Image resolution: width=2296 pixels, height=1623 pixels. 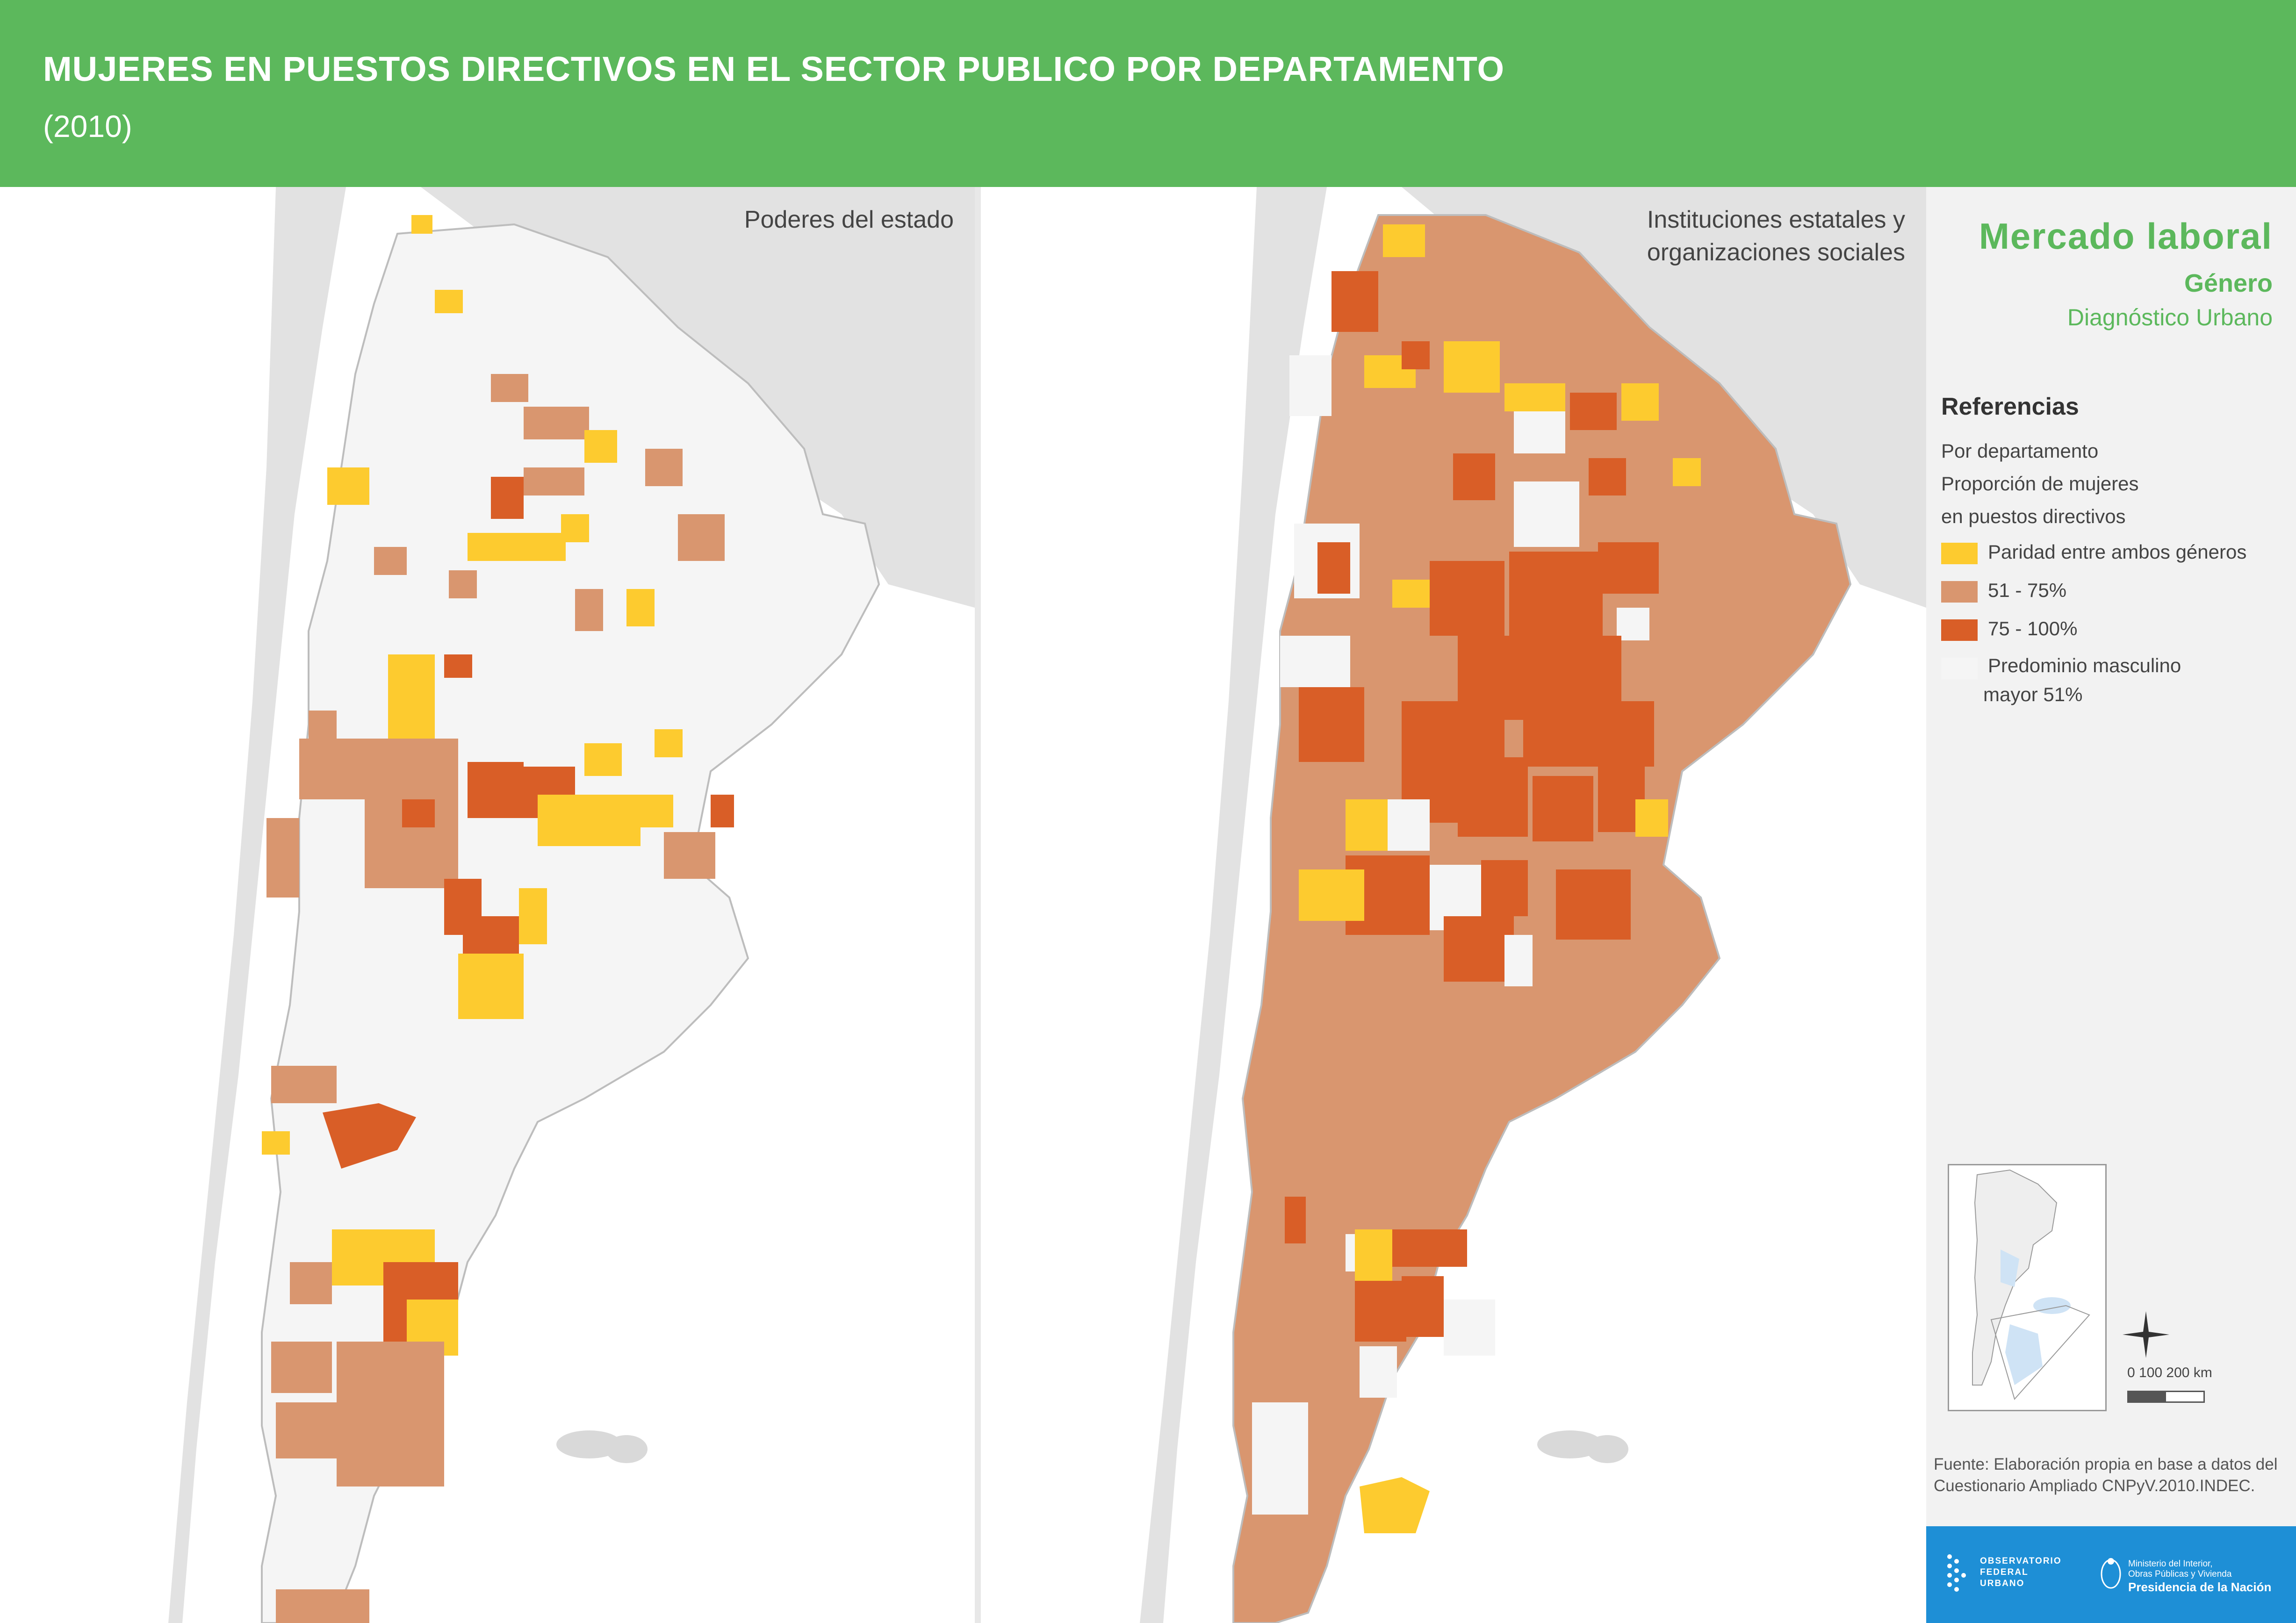 What do you see at coordinates (2126, 236) in the screenshot?
I see `sidebar-title: Mercado laboral` at bounding box center [2126, 236].